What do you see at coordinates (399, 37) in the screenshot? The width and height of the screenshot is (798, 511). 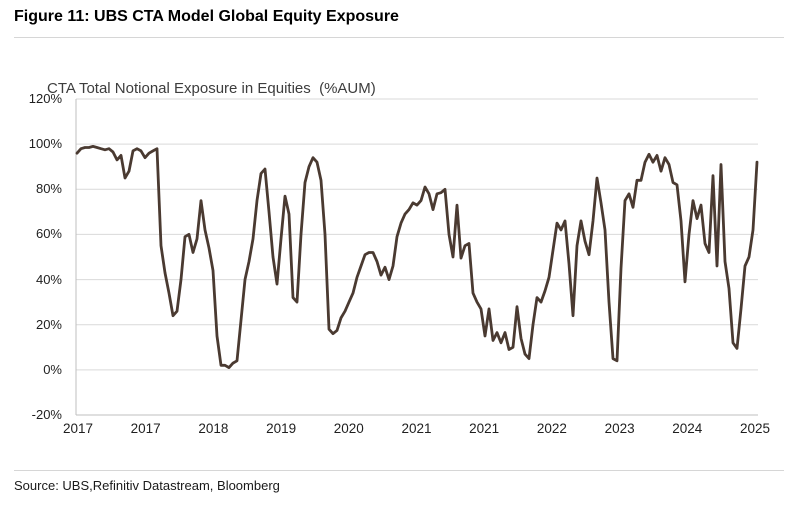 I see `title-divider` at bounding box center [399, 37].